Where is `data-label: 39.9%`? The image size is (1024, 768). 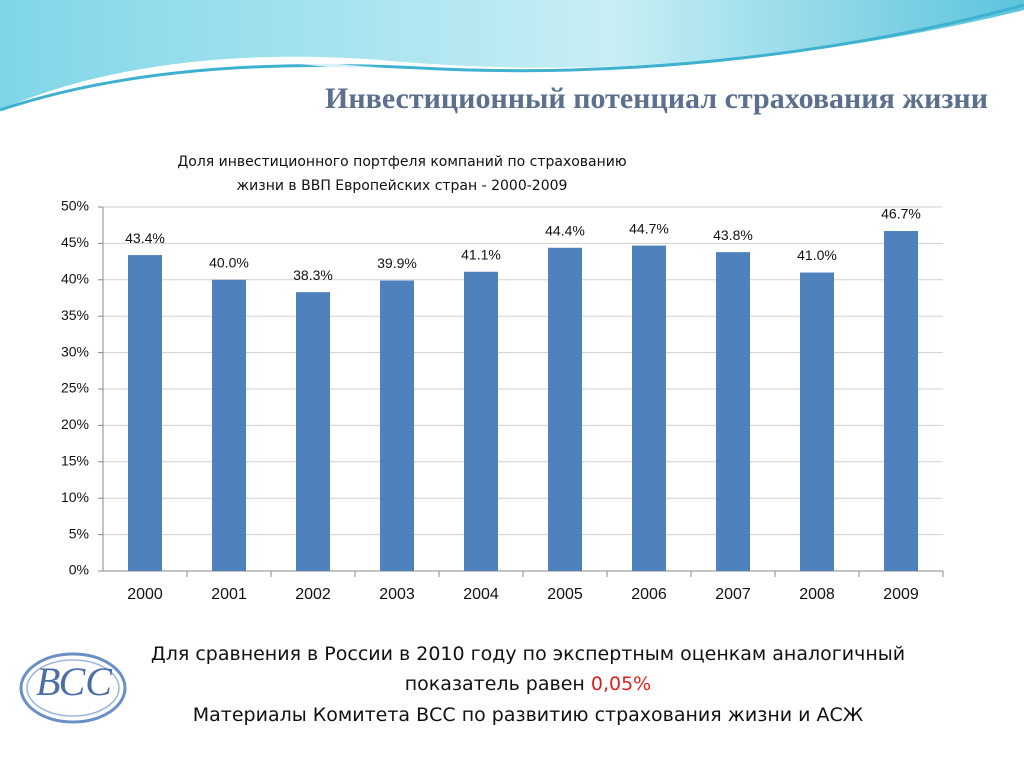 data-label: 39.9% is located at coordinates (397, 263).